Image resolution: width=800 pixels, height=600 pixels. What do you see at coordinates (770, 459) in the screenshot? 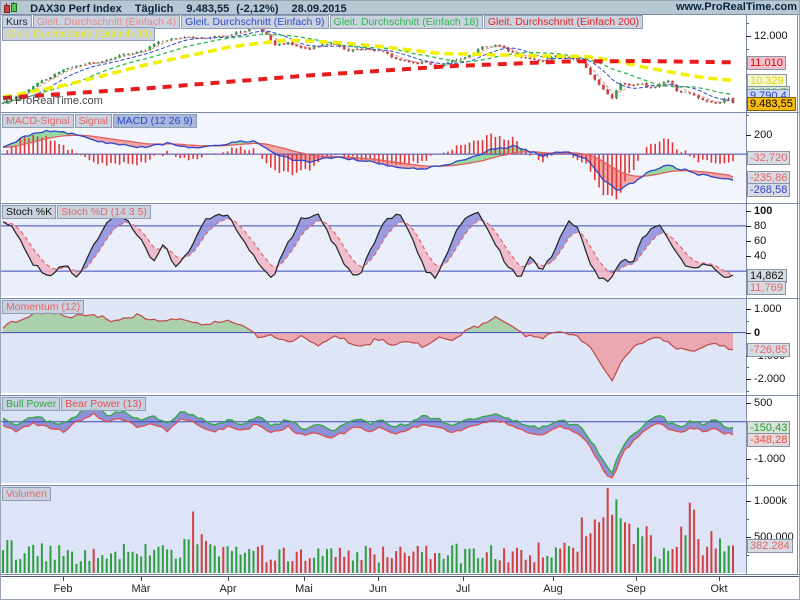
I see `axis-tick-label: -1.000` at bounding box center [770, 459].